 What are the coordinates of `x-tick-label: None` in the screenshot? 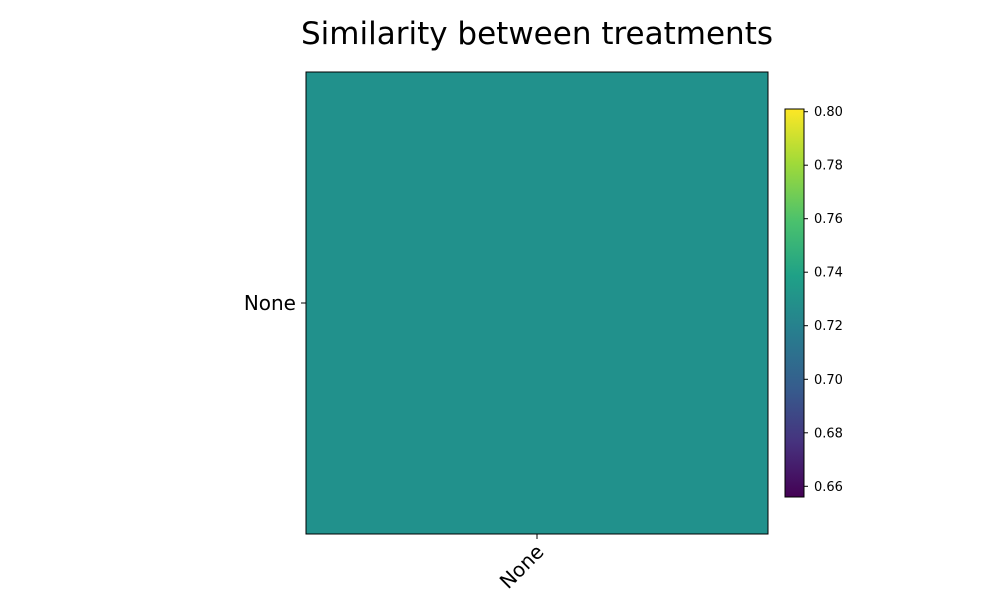 It's located at (522, 567).